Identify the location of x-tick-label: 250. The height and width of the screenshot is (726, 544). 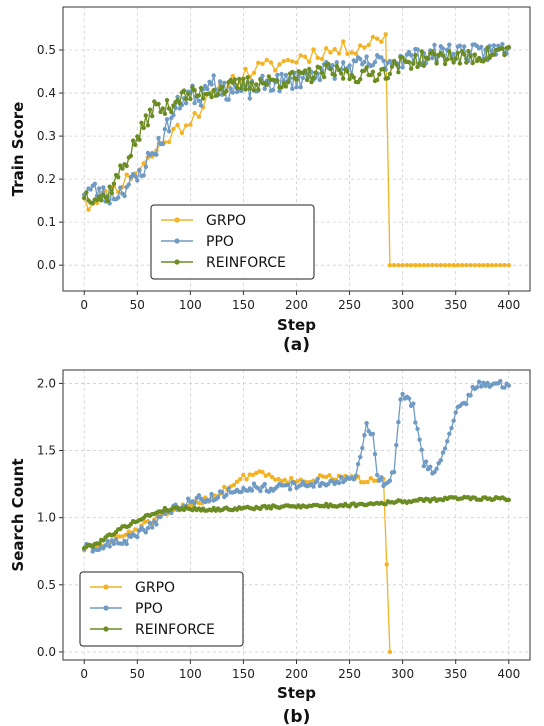
(349, 674).